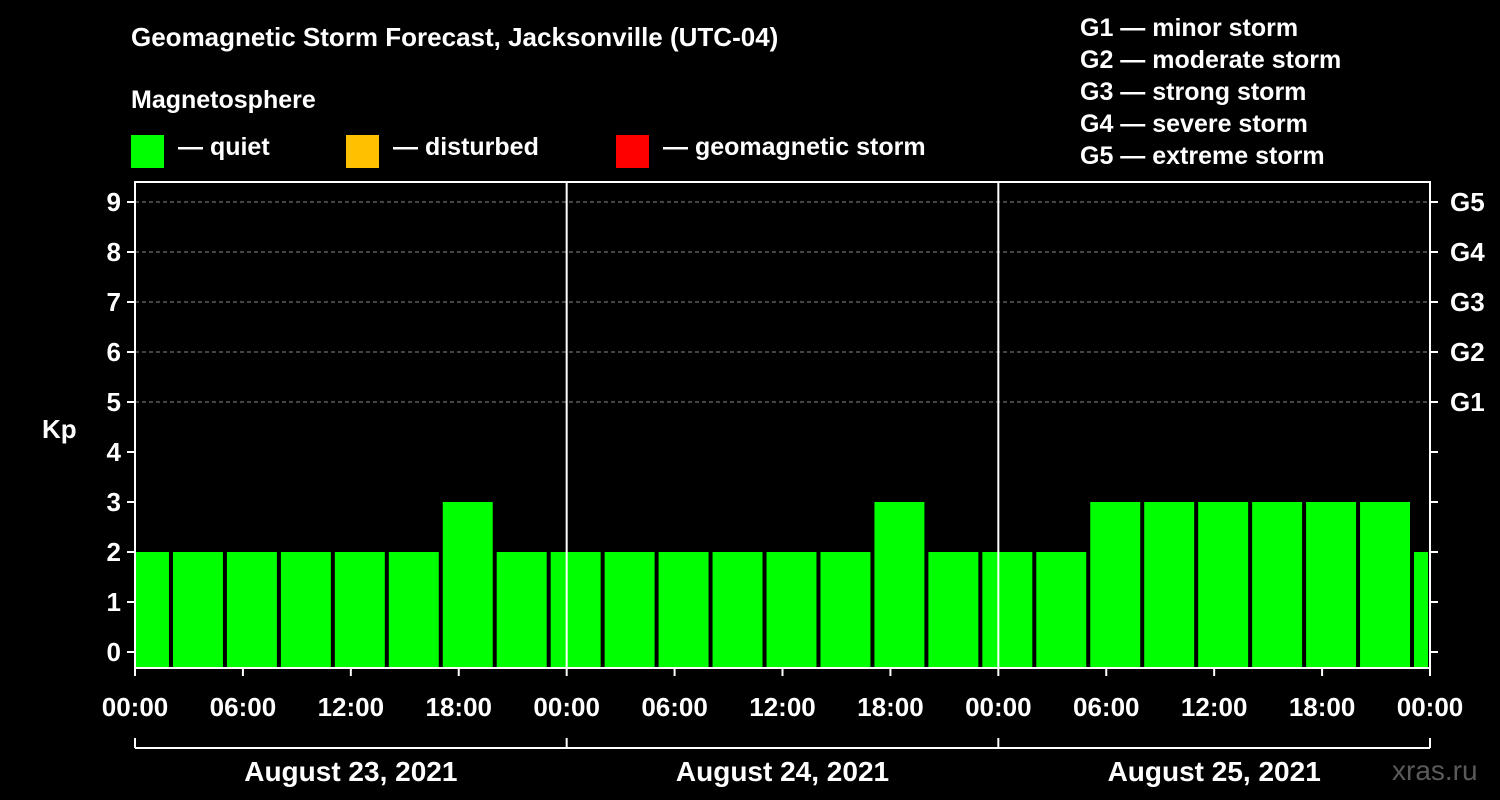  I want to click on storm-level-g3: G3 — strong storm, so click(1193, 92).